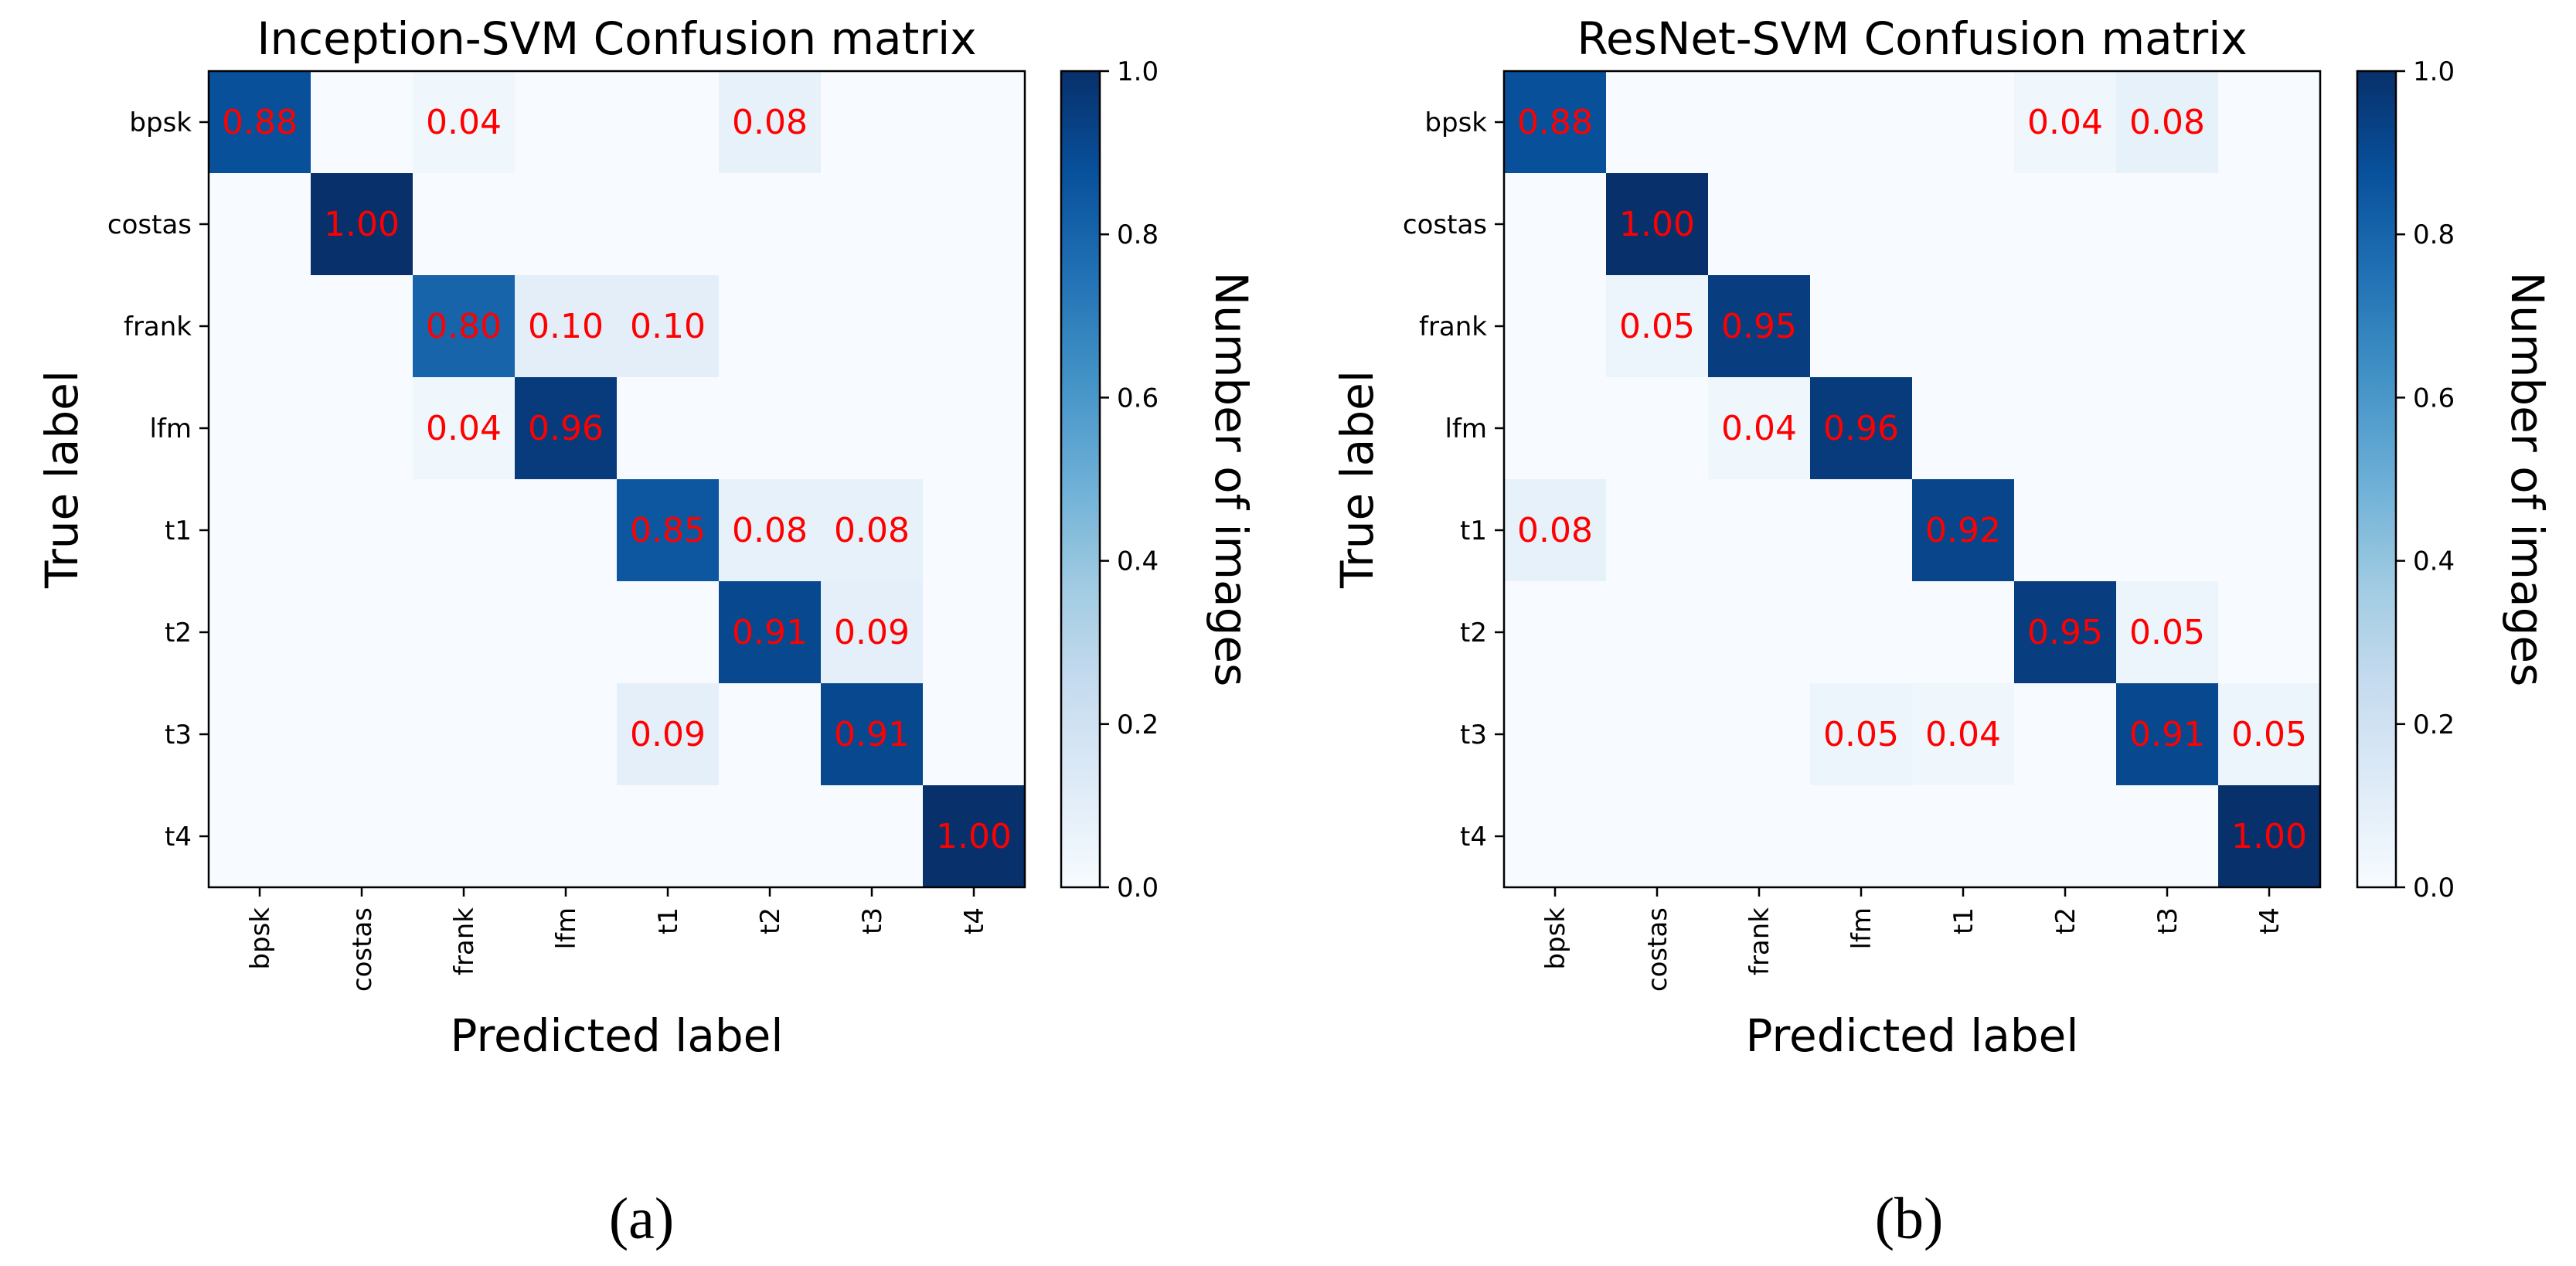 The width and height of the screenshot is (2576, 1266). Describe the element at coordinates (1473, 837) in the screenshot. I see `y-tick-label: t4` at that location.